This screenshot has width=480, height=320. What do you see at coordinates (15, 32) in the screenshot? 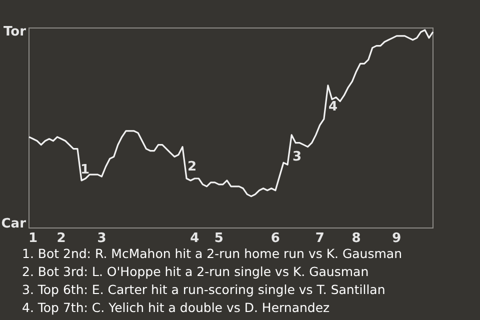
I see `text: Tor` at bounding box center [15, 32].